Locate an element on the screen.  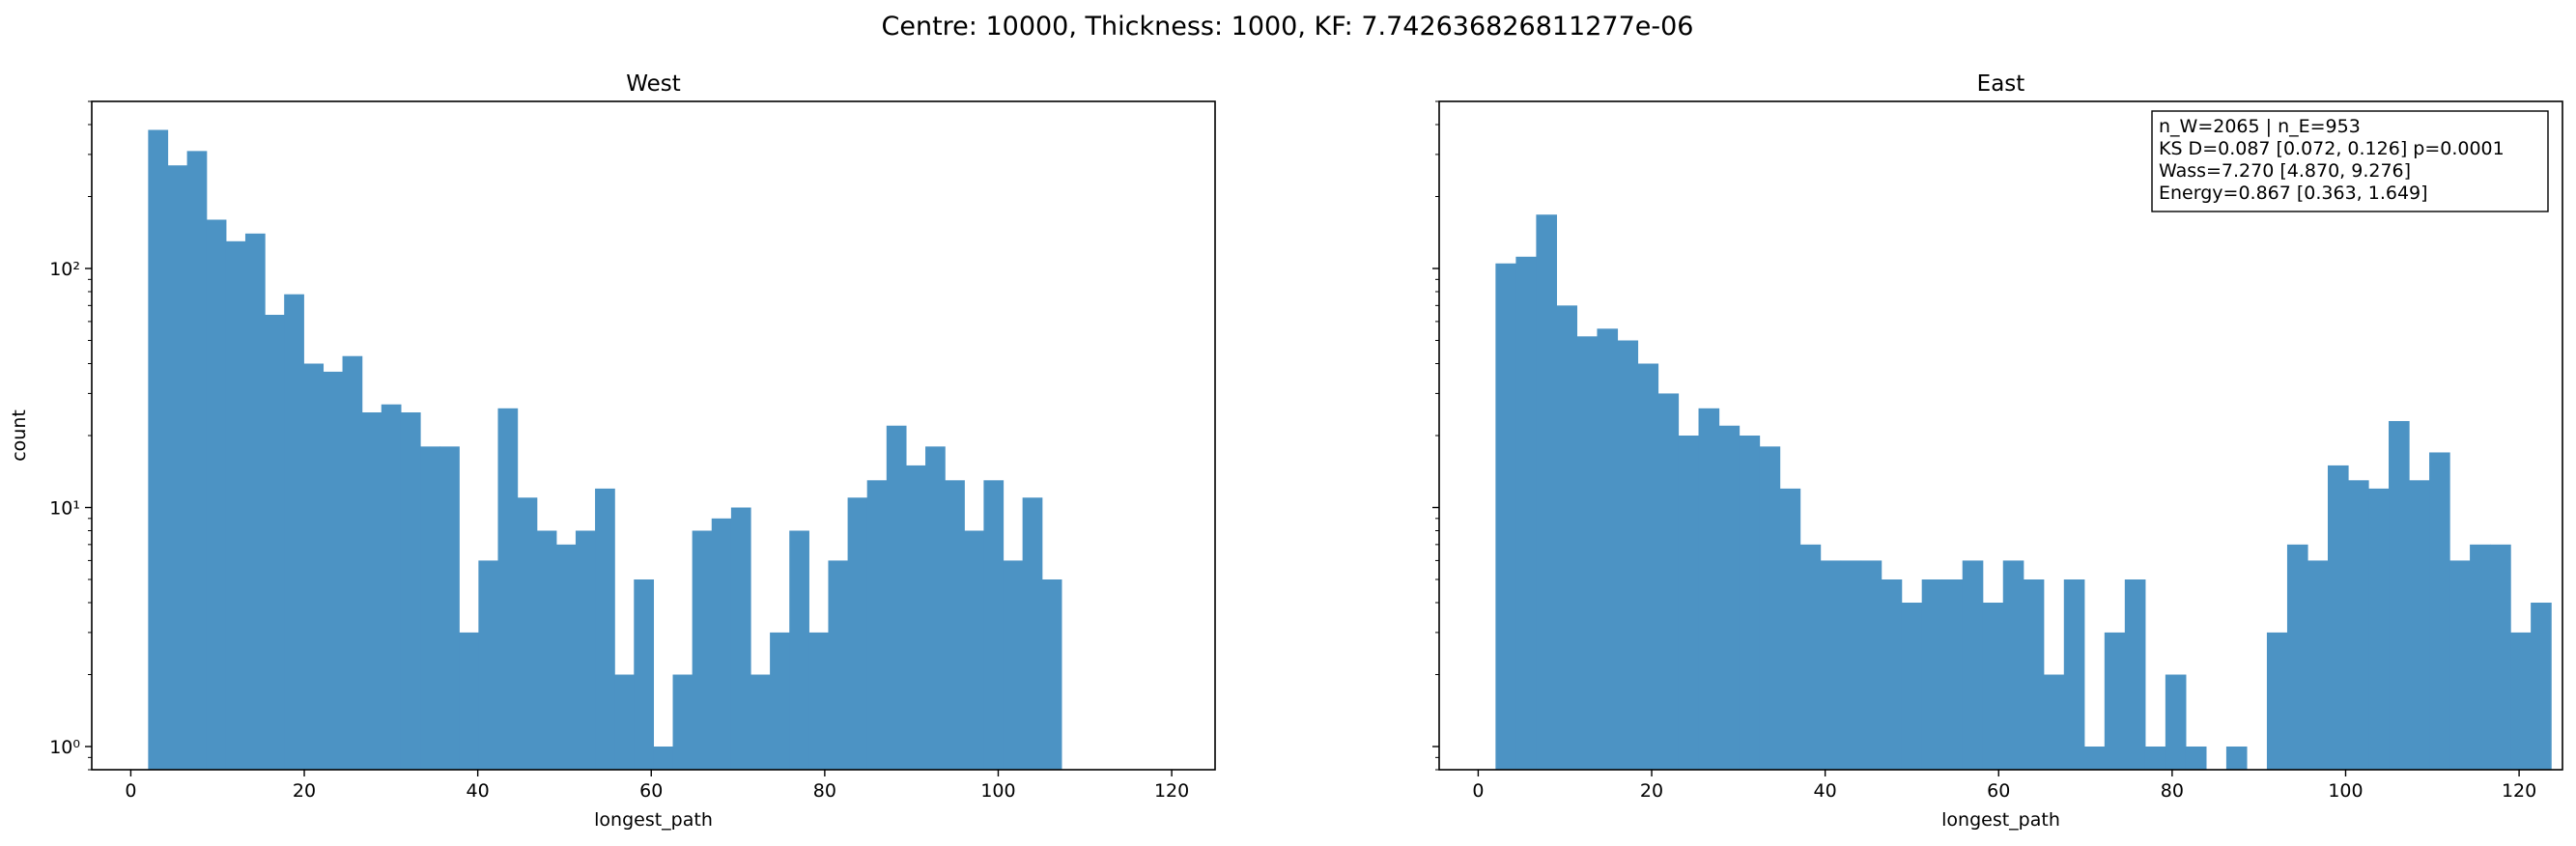
x-tick-label: 100 is located at coordinates (997, 791).